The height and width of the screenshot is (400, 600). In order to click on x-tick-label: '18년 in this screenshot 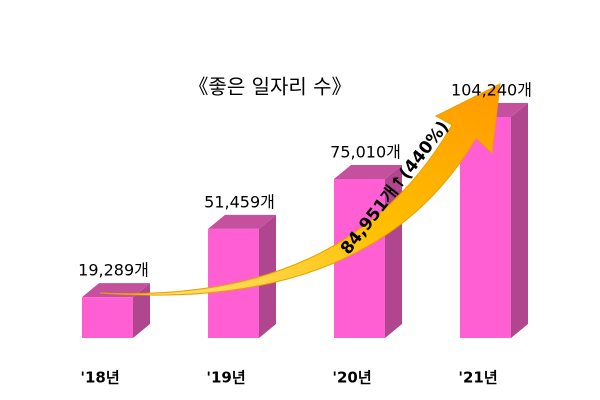, I will do `click(99, 378)`.